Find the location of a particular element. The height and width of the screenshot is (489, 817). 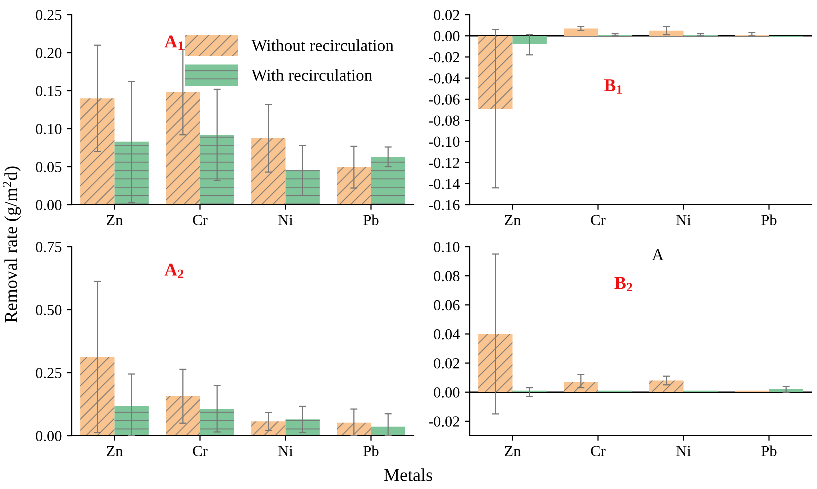

y-tick-label: 0.75 is located at coordinates (49, 247).